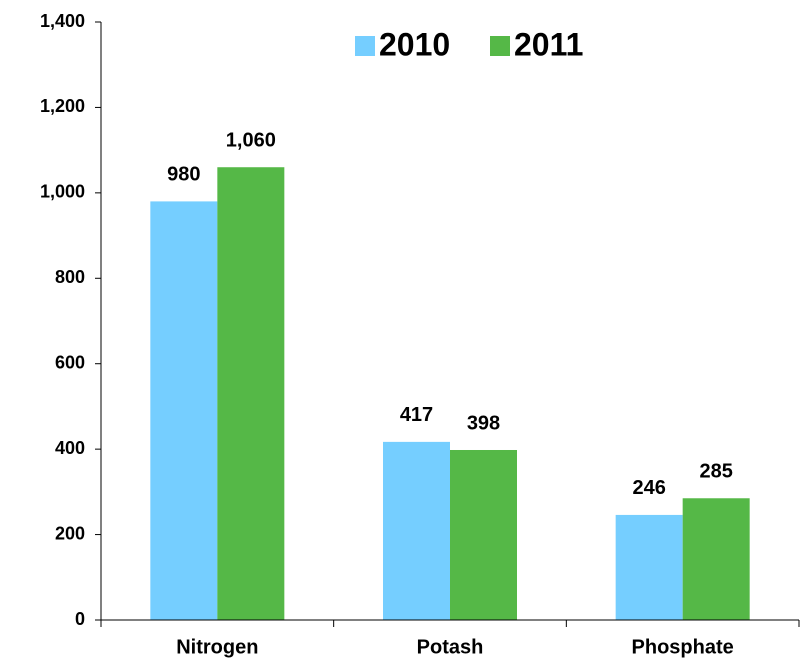 The width and height of the screenshot is (800, 662). Describe the element at coordinates (70, 448) in the screenshot. I see `y-tick-label: 400` at that location.